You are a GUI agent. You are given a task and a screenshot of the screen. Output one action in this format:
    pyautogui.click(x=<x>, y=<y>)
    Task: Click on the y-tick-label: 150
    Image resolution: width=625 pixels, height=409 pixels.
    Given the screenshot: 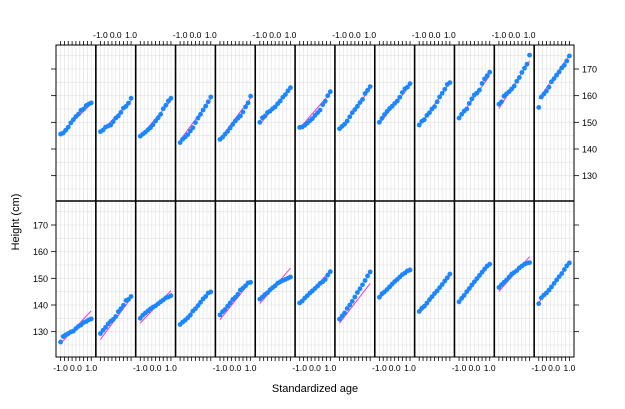 What is the action you would take?
    pyautogui.click(x=40, y=279)
    